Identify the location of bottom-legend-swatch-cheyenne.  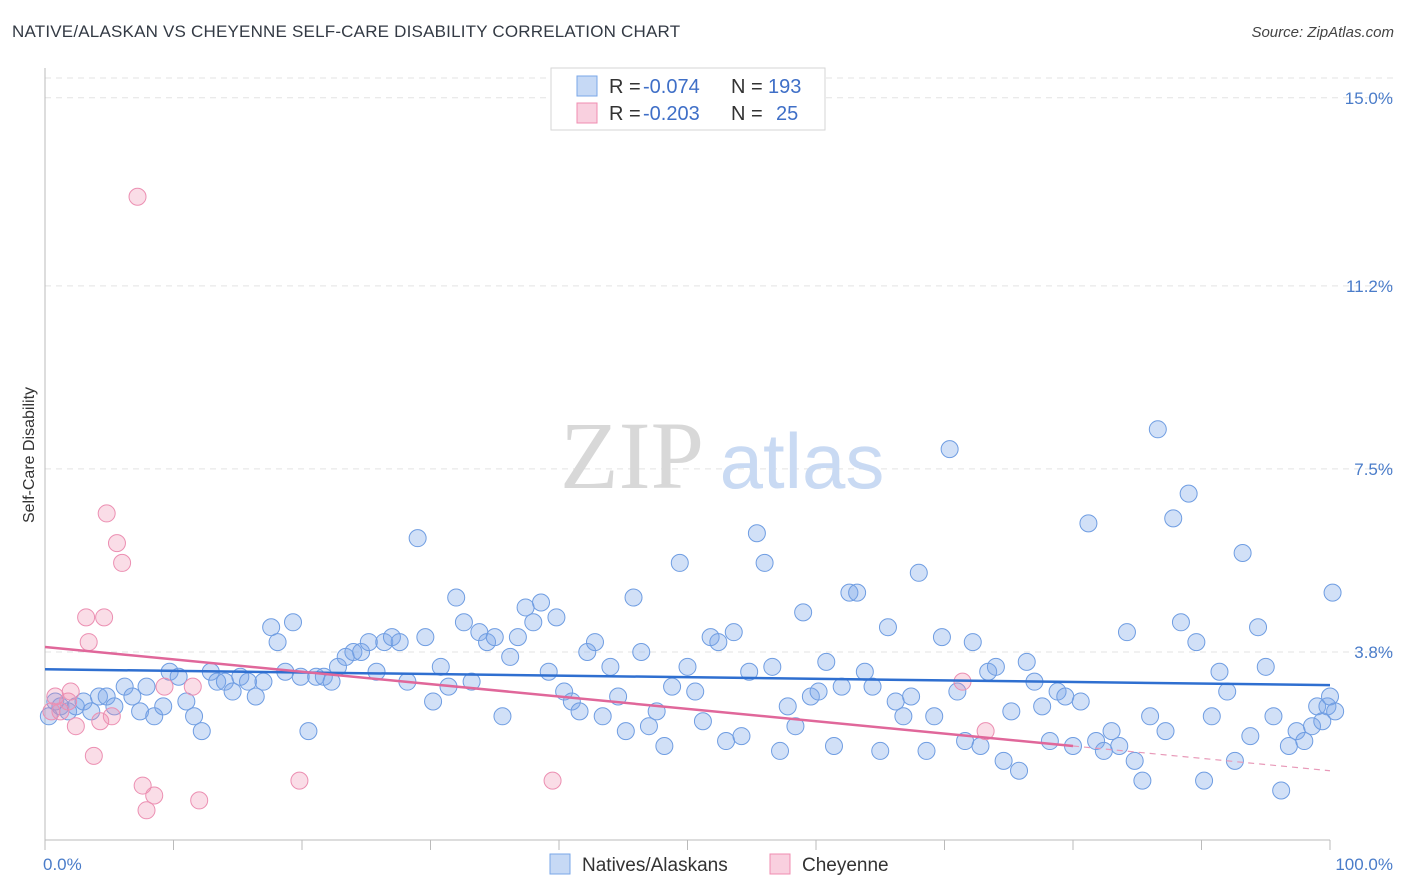
(780, 864).